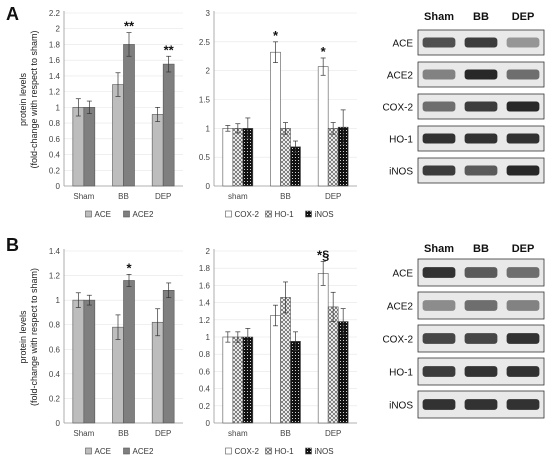 This screenshot has width=550, height=464. Describe the element at coordinates (55, 60) in the screenshot. I see `y-tick-label: 1.6` at that location.